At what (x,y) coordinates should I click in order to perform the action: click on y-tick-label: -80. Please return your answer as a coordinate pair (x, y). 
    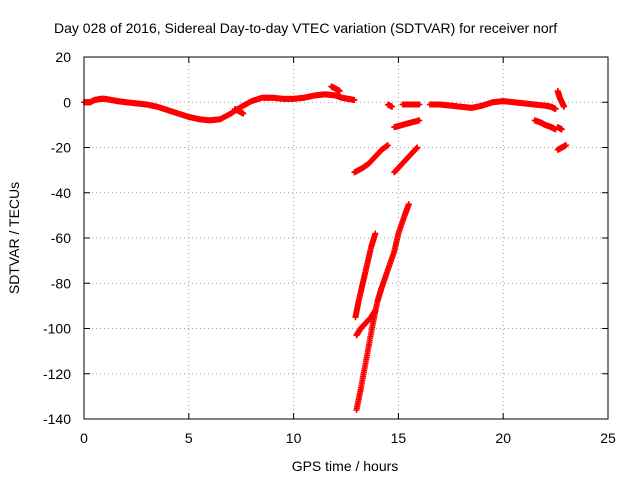
    Looking at the image, I should click on (61, 283).